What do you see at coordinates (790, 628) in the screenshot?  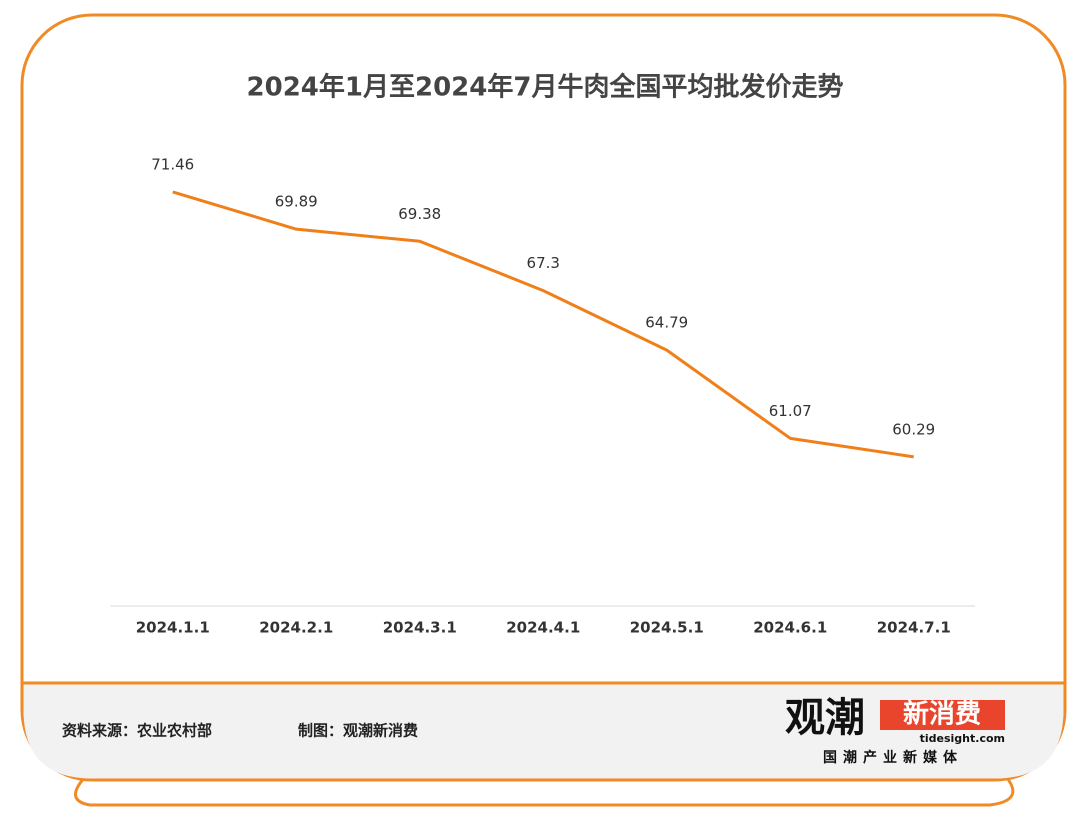 I see `x-tick-label: 2024.6.1` at bounding box center [790, 628].